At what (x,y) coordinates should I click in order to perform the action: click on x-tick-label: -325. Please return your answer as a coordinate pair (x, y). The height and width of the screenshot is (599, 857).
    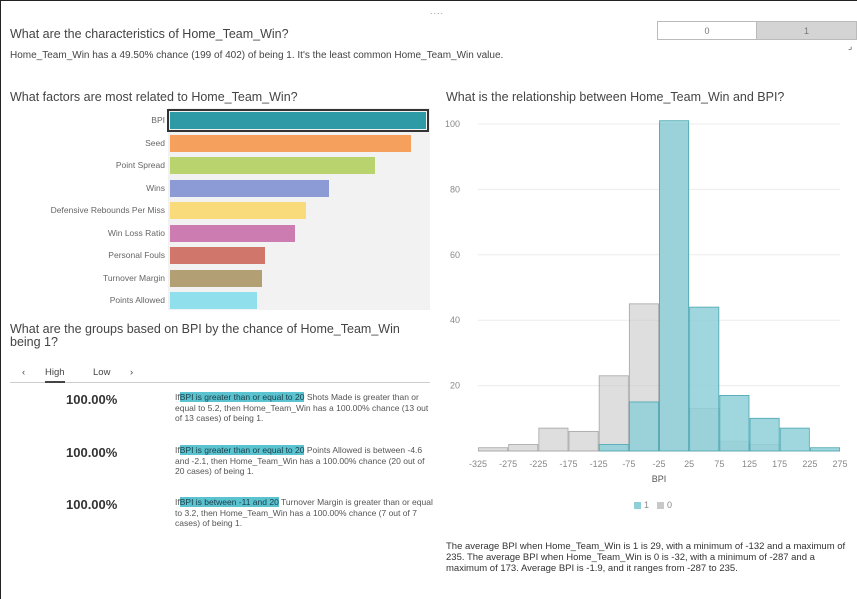
    Looking at the image, I should click on (478, 464).